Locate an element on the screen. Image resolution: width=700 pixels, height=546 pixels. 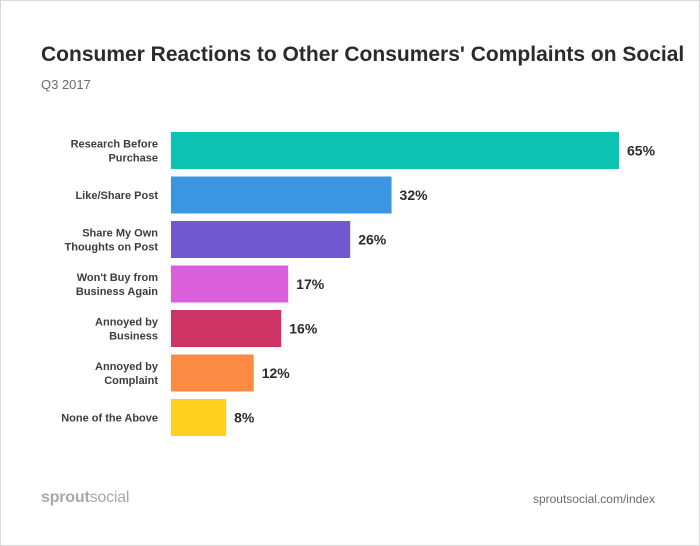
value-label-5: 12% is located at coordinates (276, 373).